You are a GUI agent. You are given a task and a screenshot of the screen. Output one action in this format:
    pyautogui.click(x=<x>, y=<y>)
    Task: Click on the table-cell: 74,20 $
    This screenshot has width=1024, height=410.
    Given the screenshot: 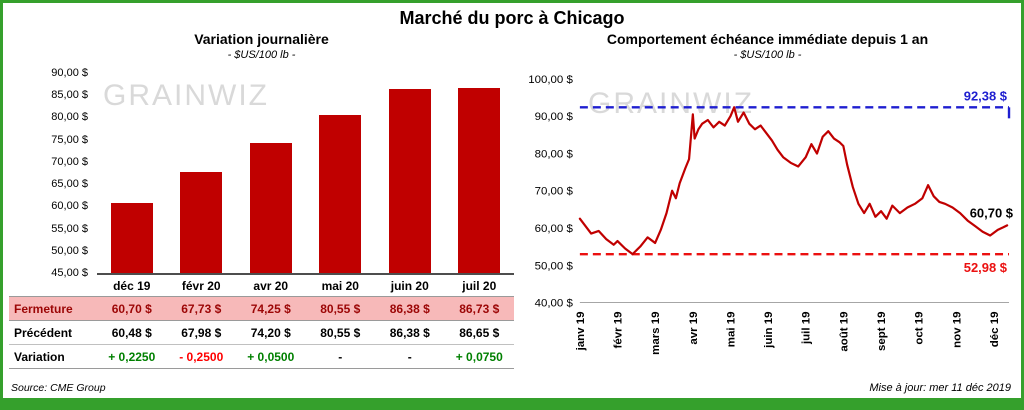 What is the action you would take?
    pyautogui.click(x=270, y=332)
    